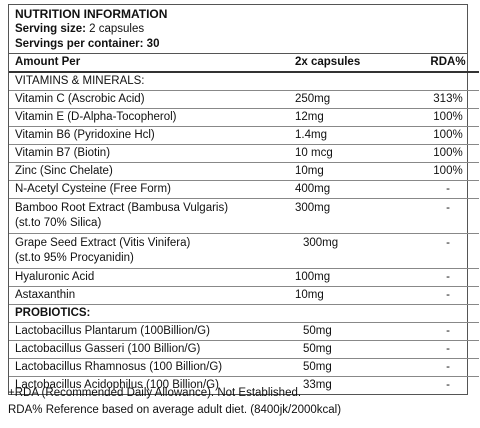 The height and width of the screenshot is (428, 480). I want to click on probiotic-name: Lactobacillus Rhamnosus (100 Billion/G), so click(149, 367).